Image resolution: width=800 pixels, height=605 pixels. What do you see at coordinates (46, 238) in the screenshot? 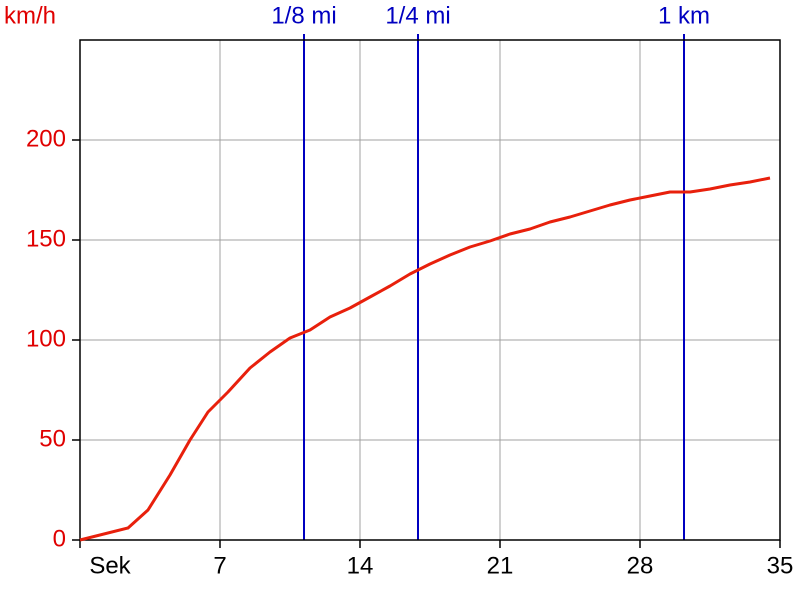
I see `y-tick-label: 150` at bounding box center [46, 238].